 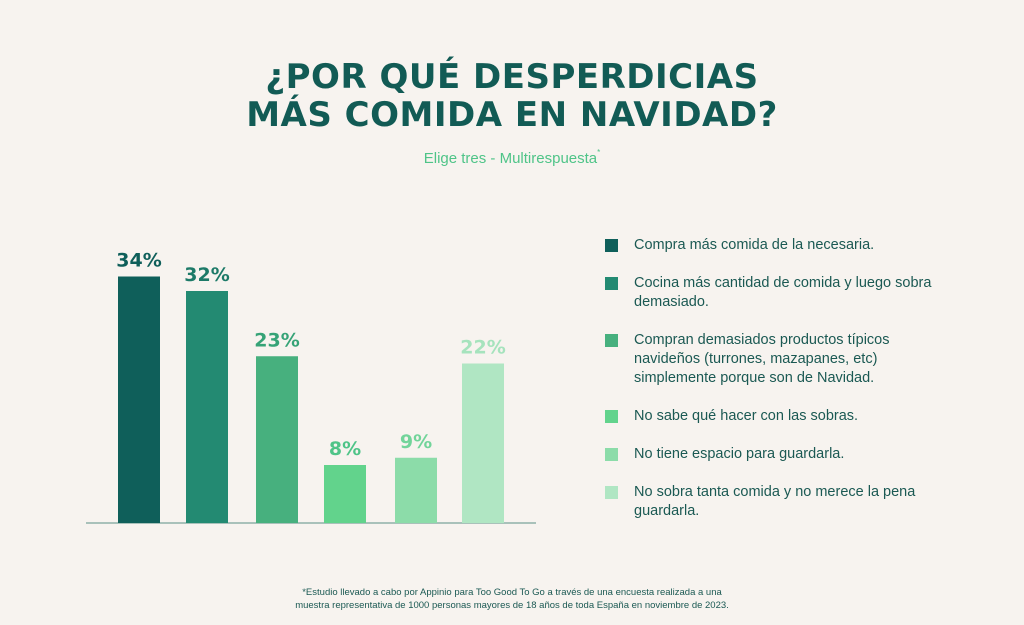 I want to click on subtitle-footnote-marker: *, so click(x=599, y=152).